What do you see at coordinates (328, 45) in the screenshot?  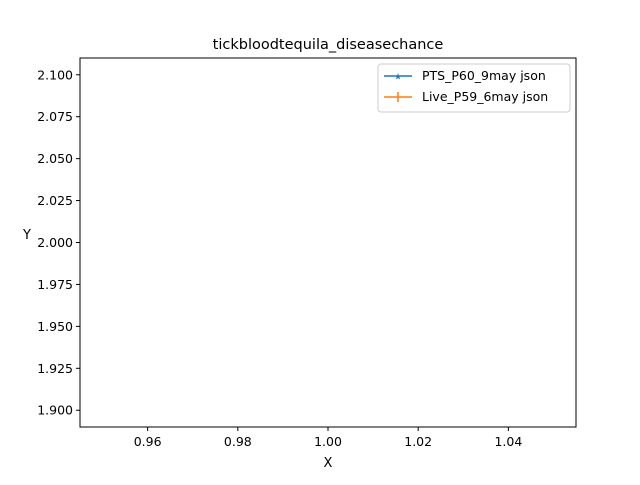 I see `chart-title: tickbloodtequila_diseasechance` at bounding box center [328, 45].